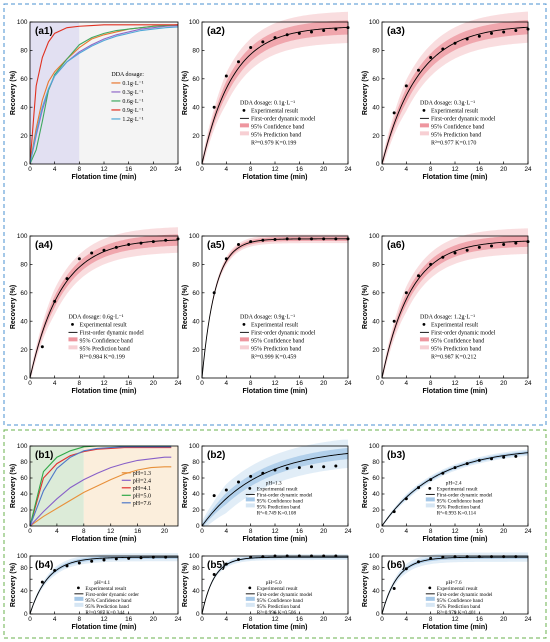 The height and width of the screenshot is (642, 550). I want to click on panel-label: (a2), so click(216, 31).